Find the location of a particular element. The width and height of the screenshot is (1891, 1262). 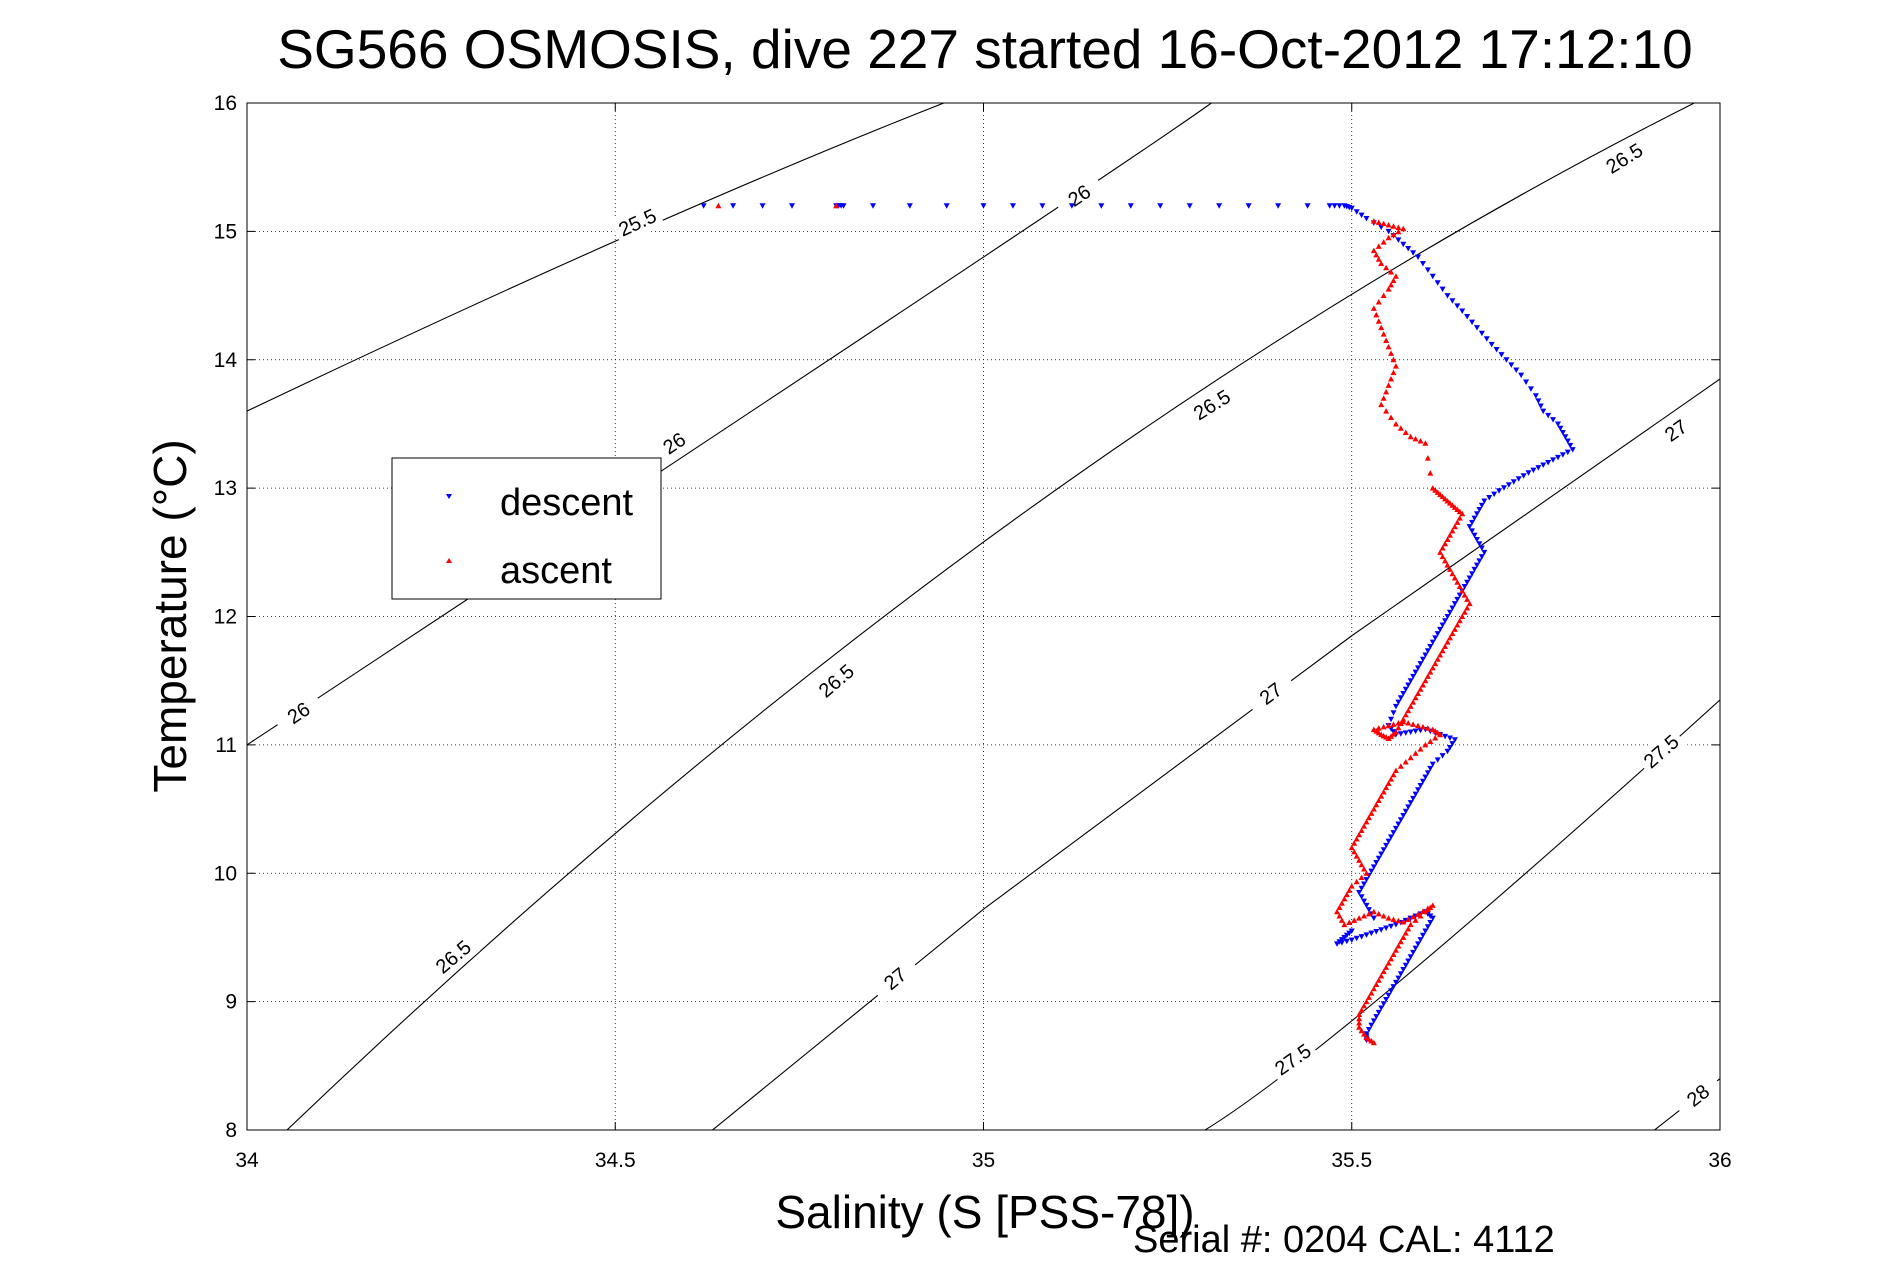

x-tick-label: 35 is located at coordinates (983, 1160).